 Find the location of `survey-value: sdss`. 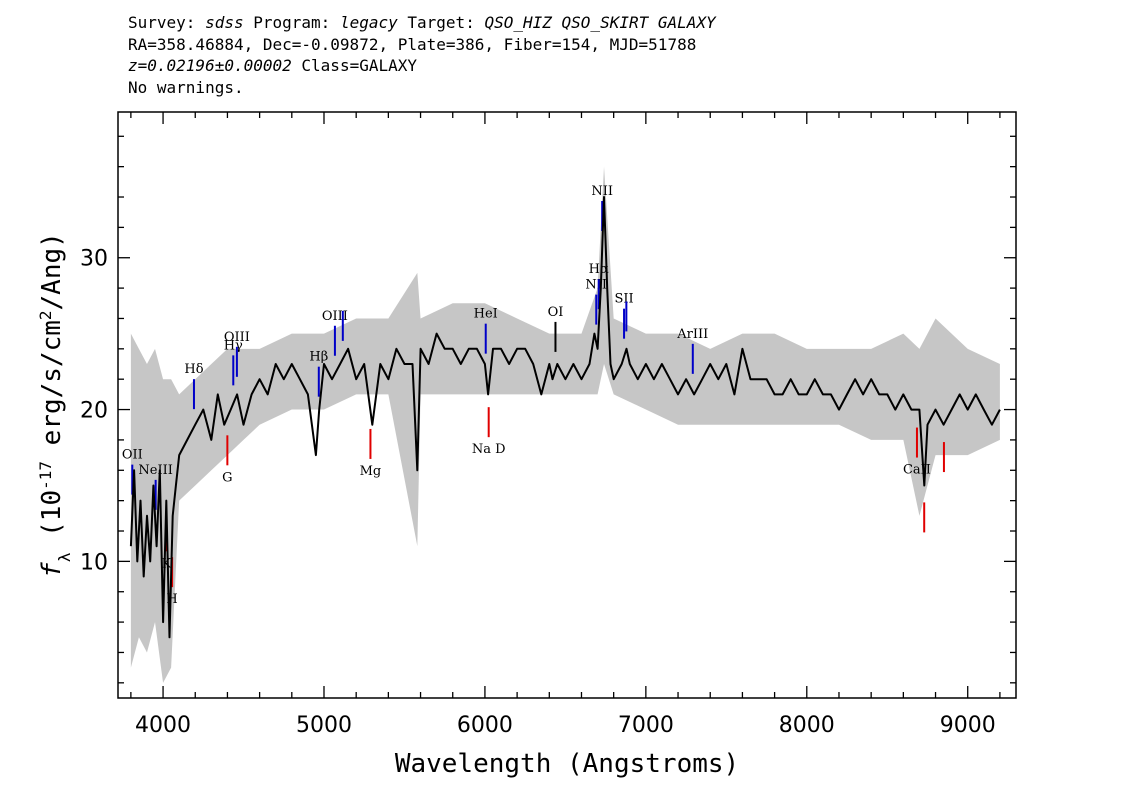

survey-value: sdss is located at coordinates (224, 22).